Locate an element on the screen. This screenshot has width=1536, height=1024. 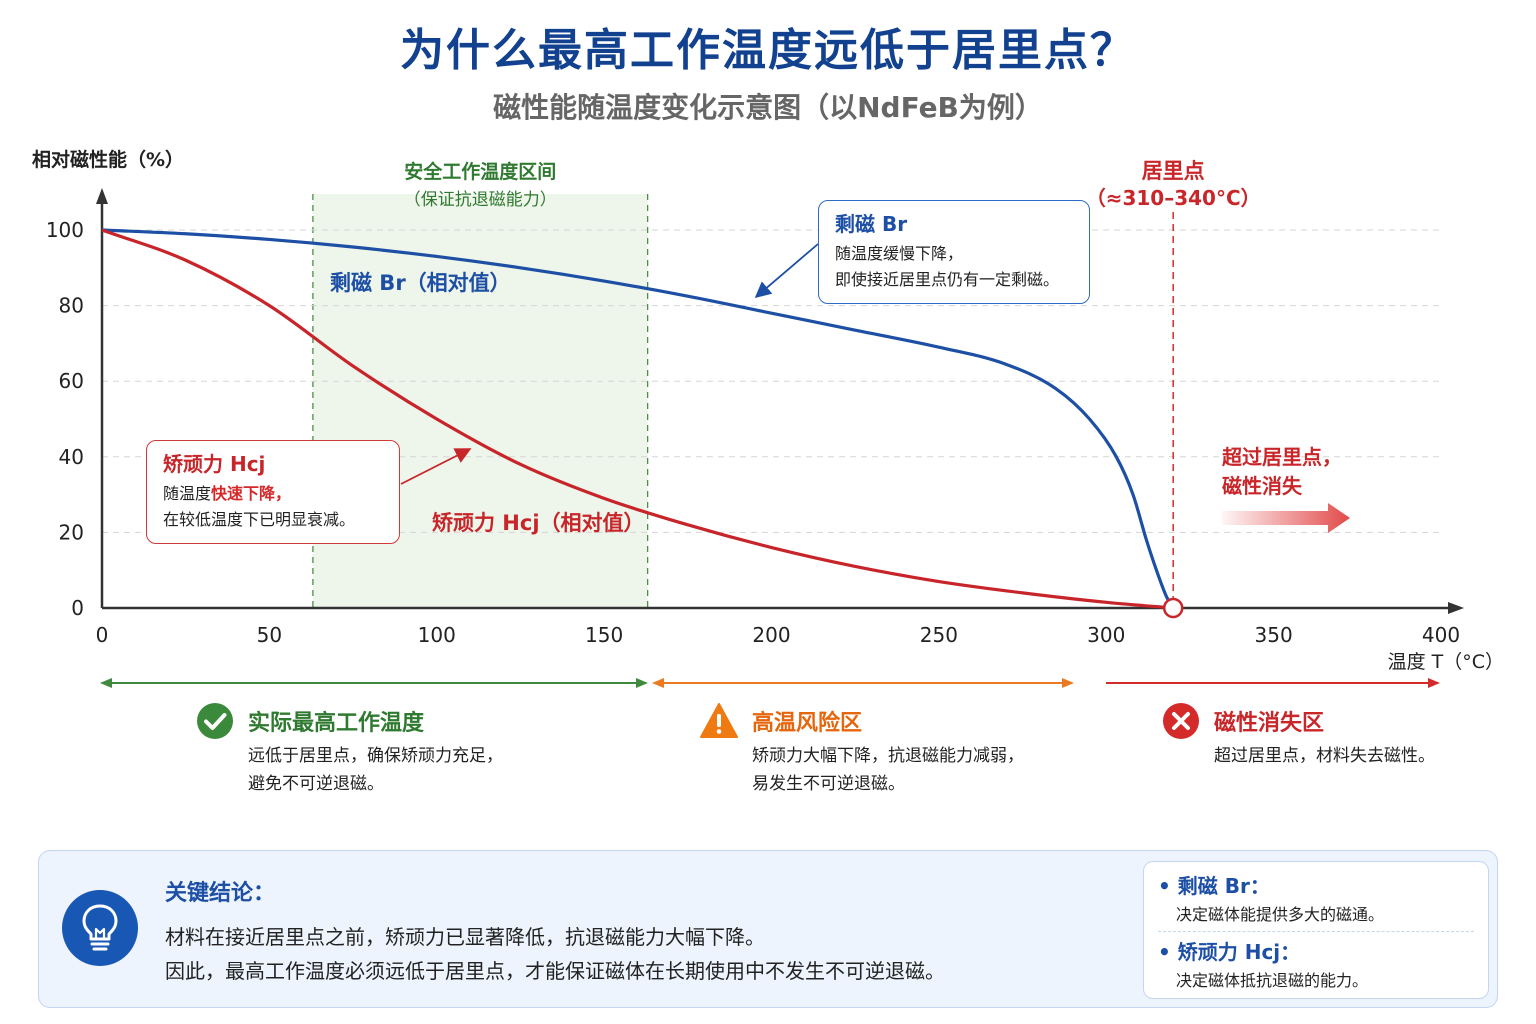
br-callout-pointer is located at coordinates (786, 271).